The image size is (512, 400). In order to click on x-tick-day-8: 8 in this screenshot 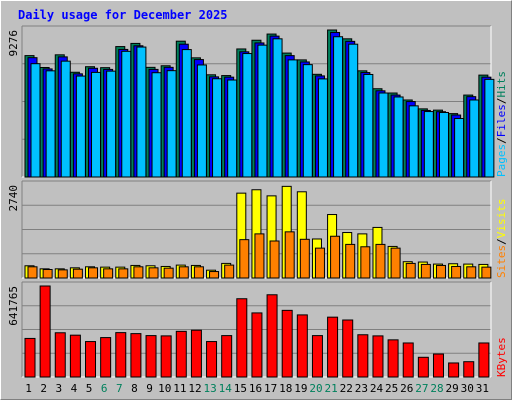, I will do `click(134, 388)`.